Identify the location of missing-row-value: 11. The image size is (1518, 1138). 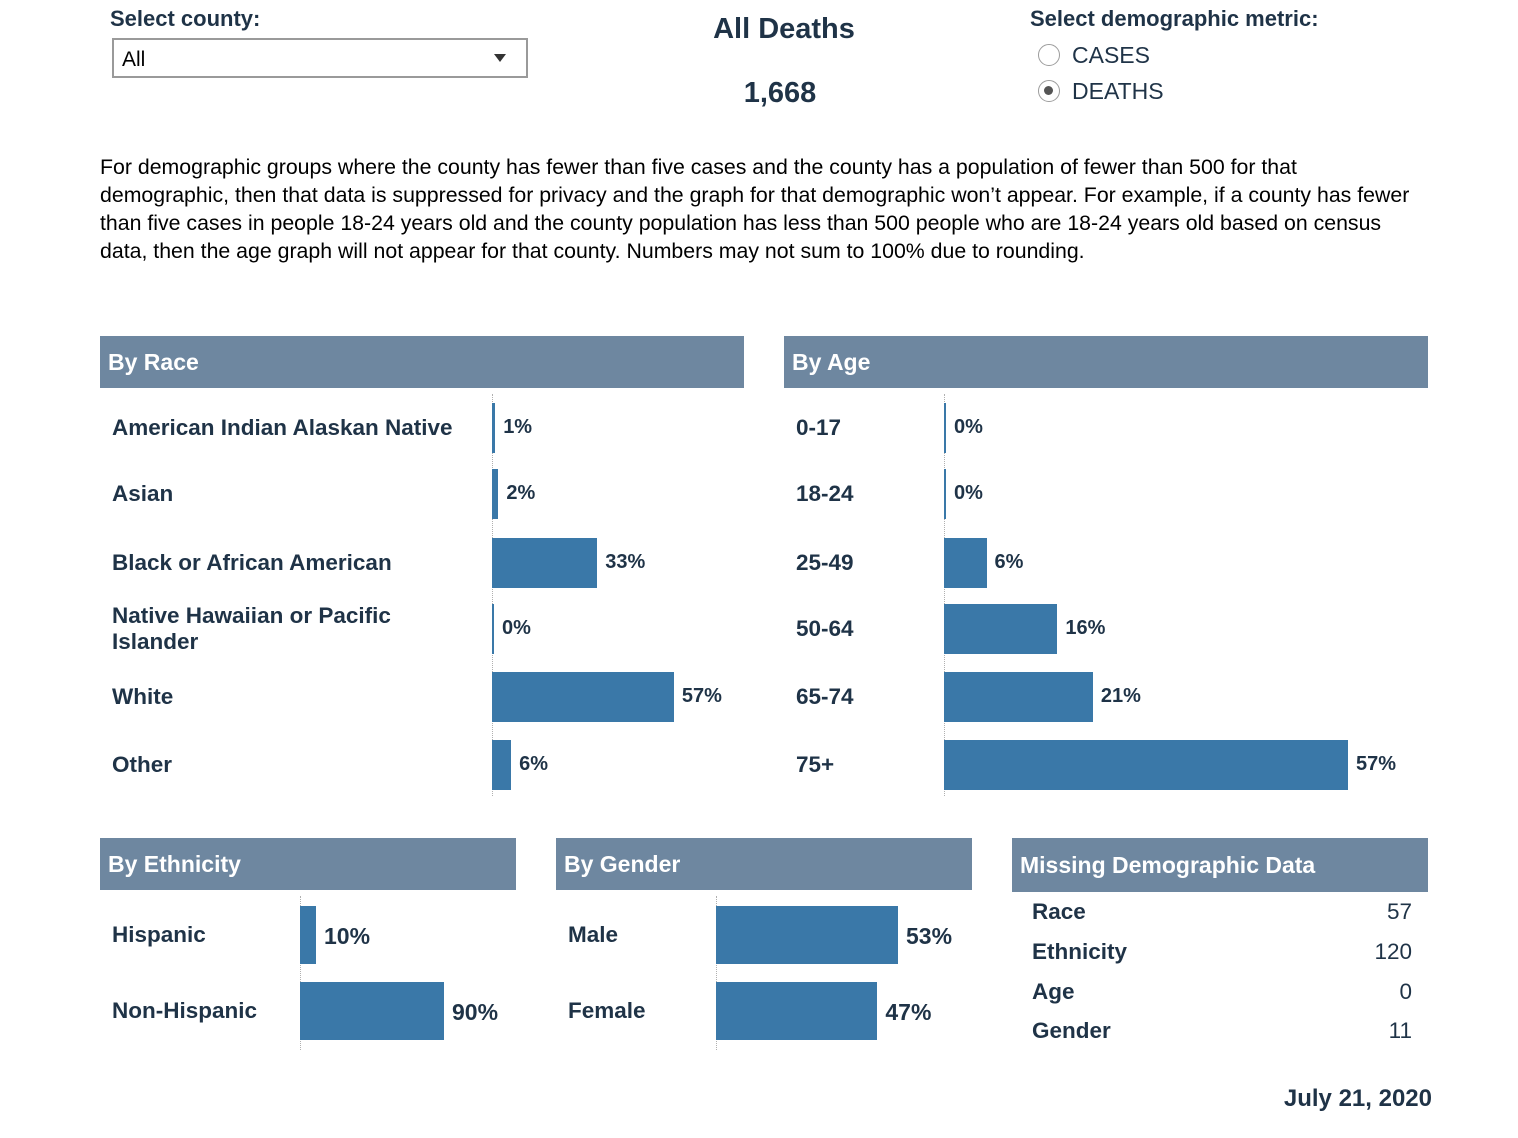
(1400, 1030).